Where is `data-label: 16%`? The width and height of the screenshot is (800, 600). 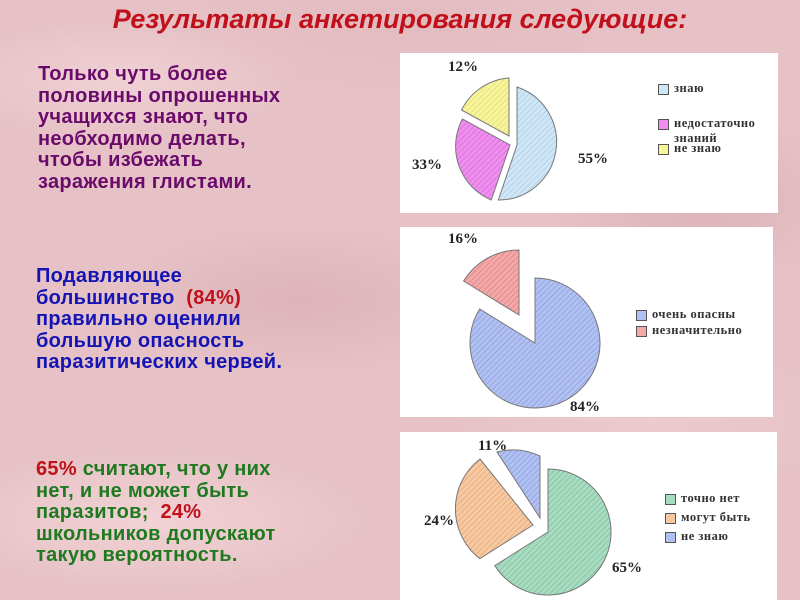
data-label: 16% is located at coordinates (463, 239).